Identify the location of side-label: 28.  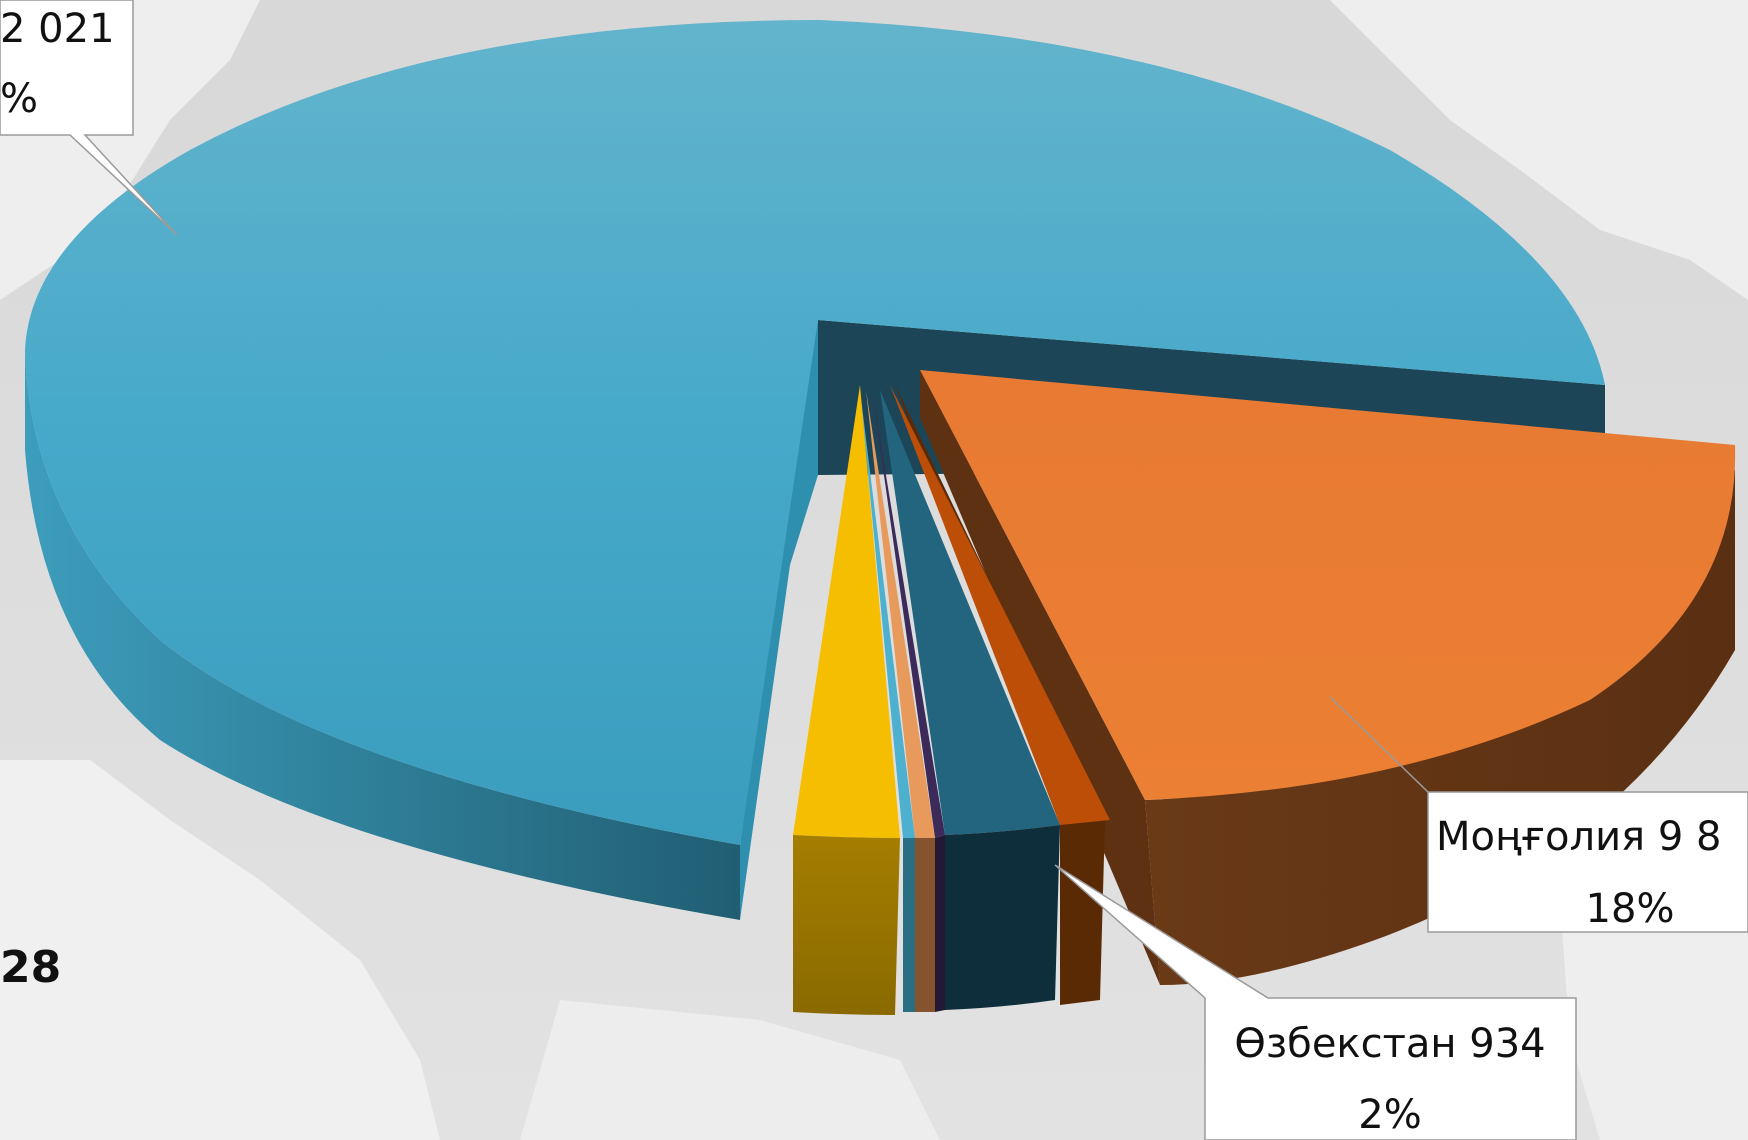
(30, 967).